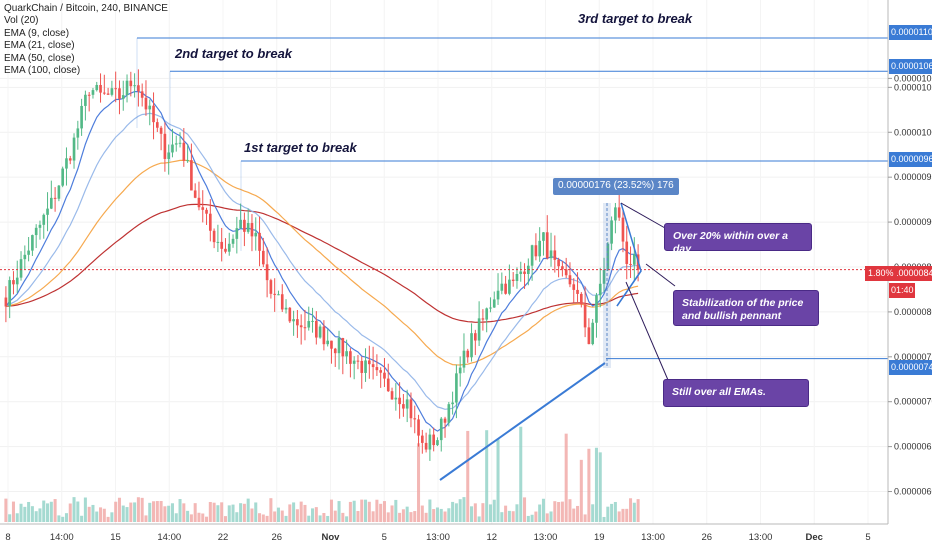 The height and width of the screenshot is (550, 932). I want to click on legend-ema9: EMA (9, close), so click(37, 33).